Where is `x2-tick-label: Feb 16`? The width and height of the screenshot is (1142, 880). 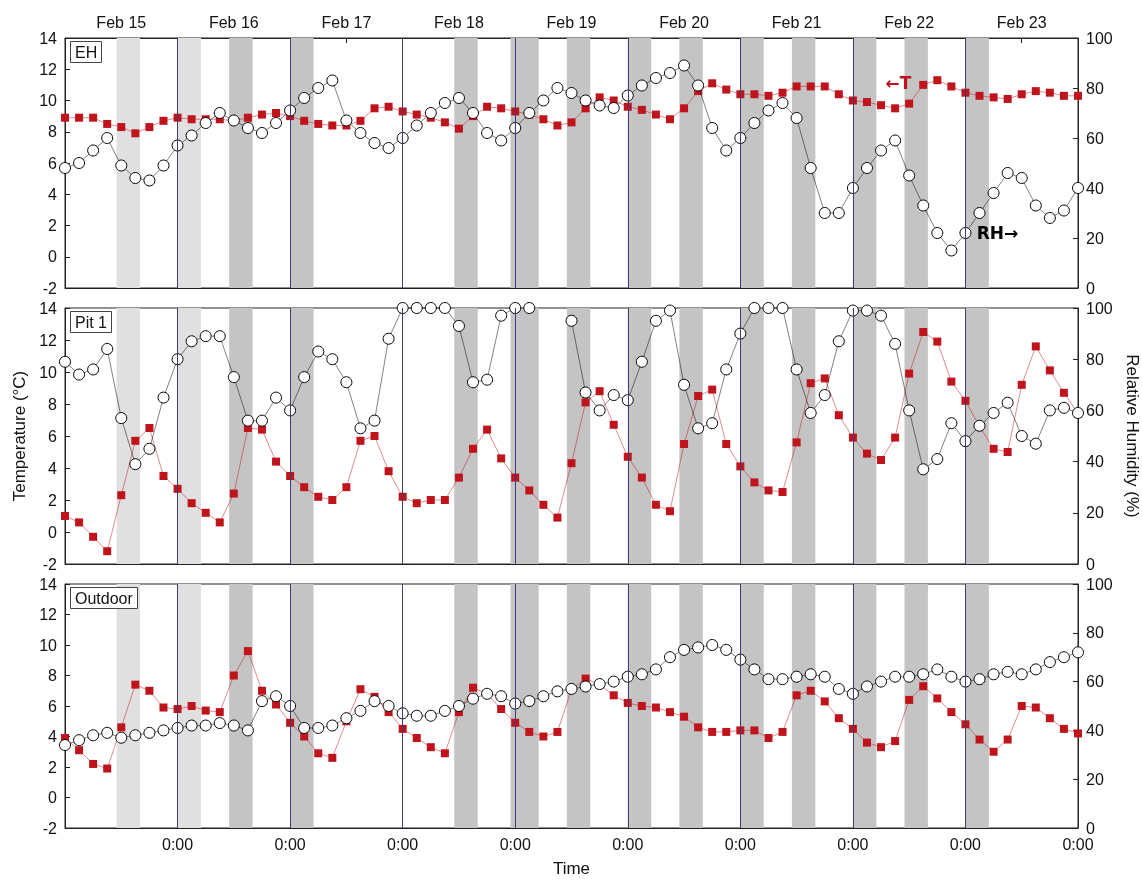 x2-tick-label: Feb 16 is located at coordinates (233, 22).